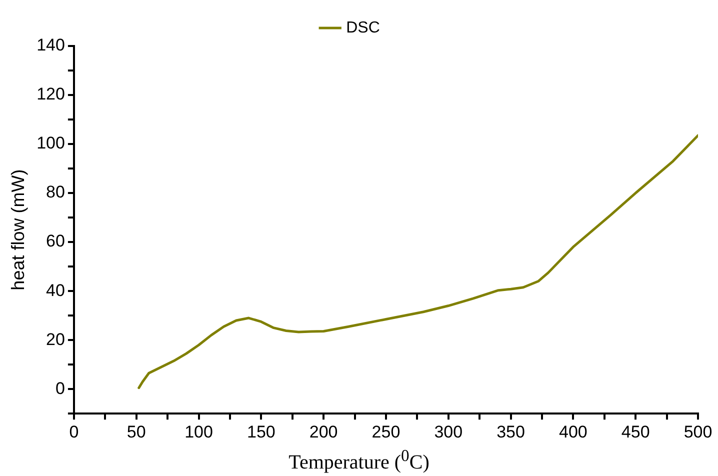  What do you see at coordinates (136, 432) in the screenshot?
I see `x-tick-label: 50` at bounding box center [136, 432].